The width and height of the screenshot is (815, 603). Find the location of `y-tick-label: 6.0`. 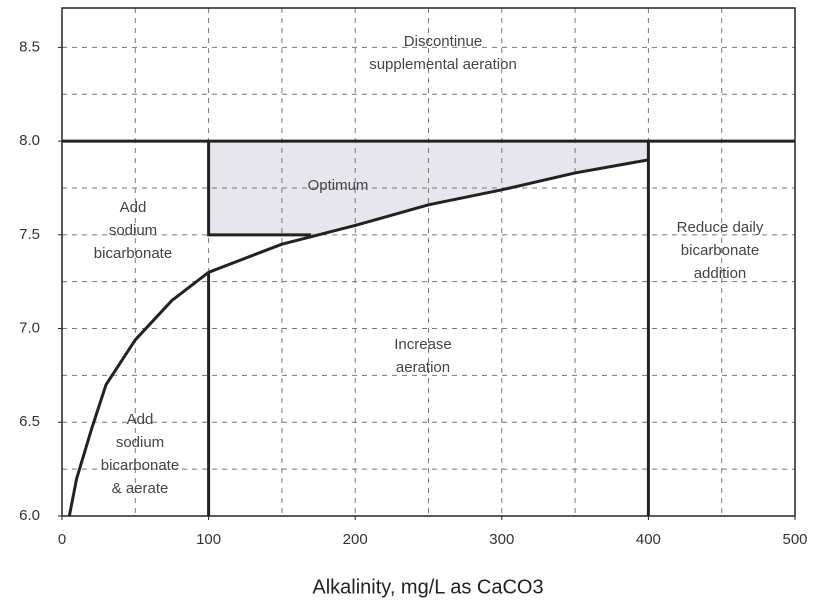

y-tick-label: 6.0 is located at coordinates (29, 515).